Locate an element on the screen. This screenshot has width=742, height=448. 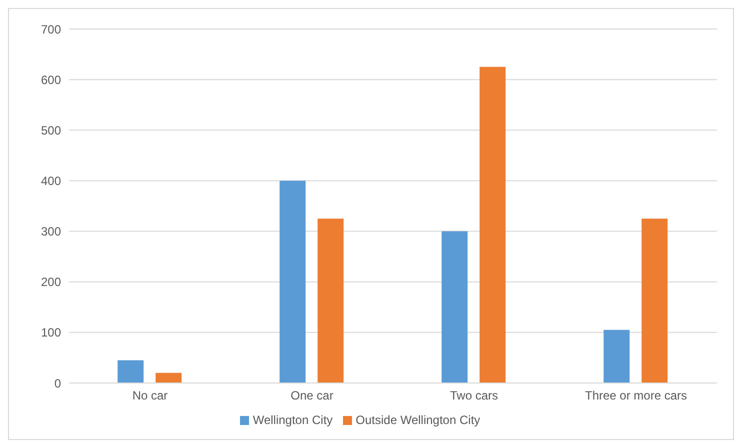
x-tick-label: One car is located at coordinates (312, 395).